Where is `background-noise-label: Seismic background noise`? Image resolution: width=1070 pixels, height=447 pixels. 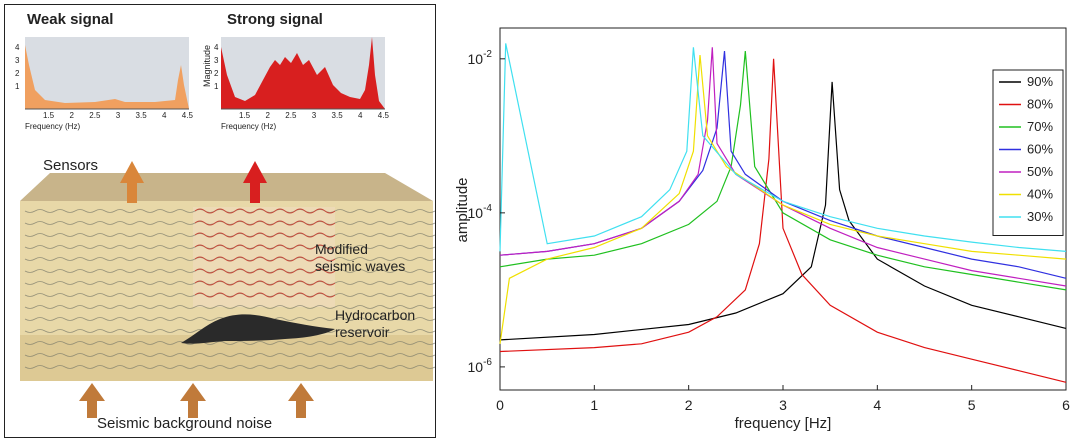 background-noise-label: Seismic background noise is located at coordinates (185, 423).